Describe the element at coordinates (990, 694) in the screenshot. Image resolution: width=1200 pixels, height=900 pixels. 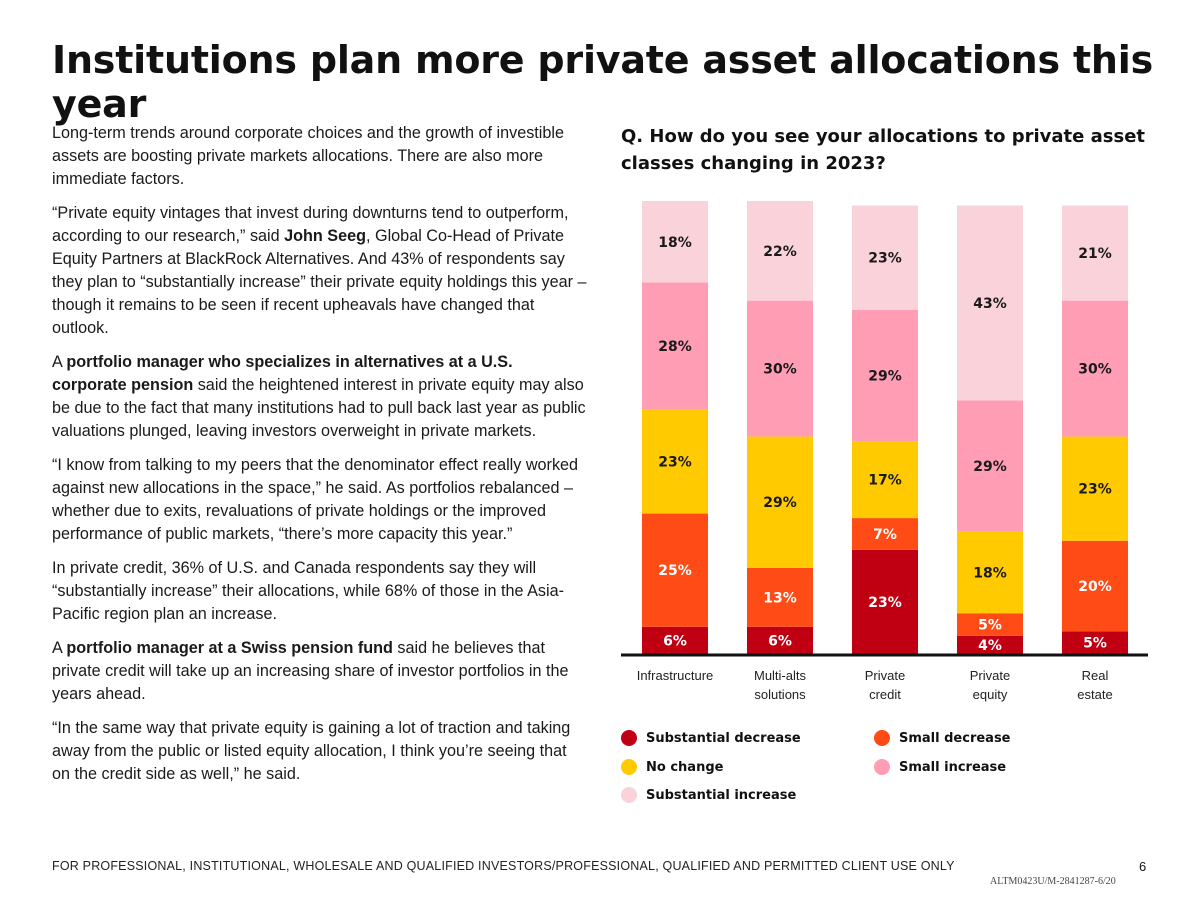
I see `category-label-3-1: equity` at that location.